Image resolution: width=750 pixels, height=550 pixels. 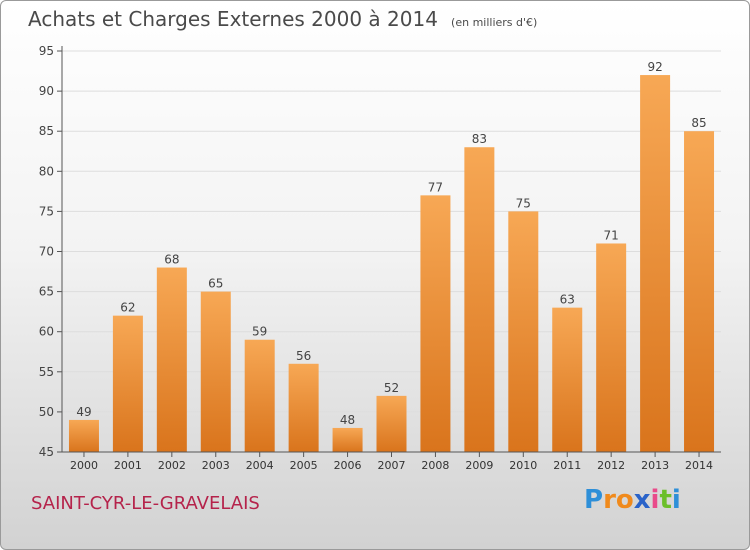 I want to click on x-tick-label: 2010, so click(x=523, y=465).